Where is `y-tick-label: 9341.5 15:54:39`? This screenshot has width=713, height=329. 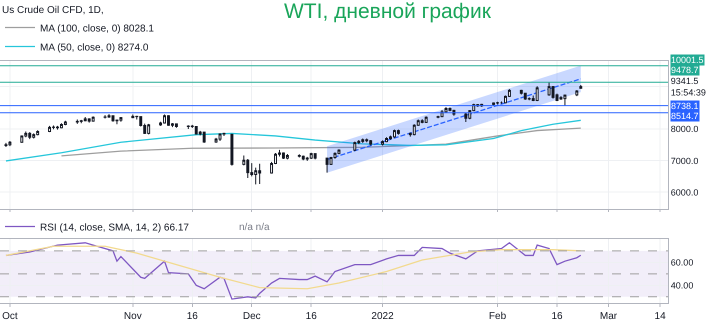 y-tick-label: 9341.5 15:54:39 is located at coordinates (688, 87).